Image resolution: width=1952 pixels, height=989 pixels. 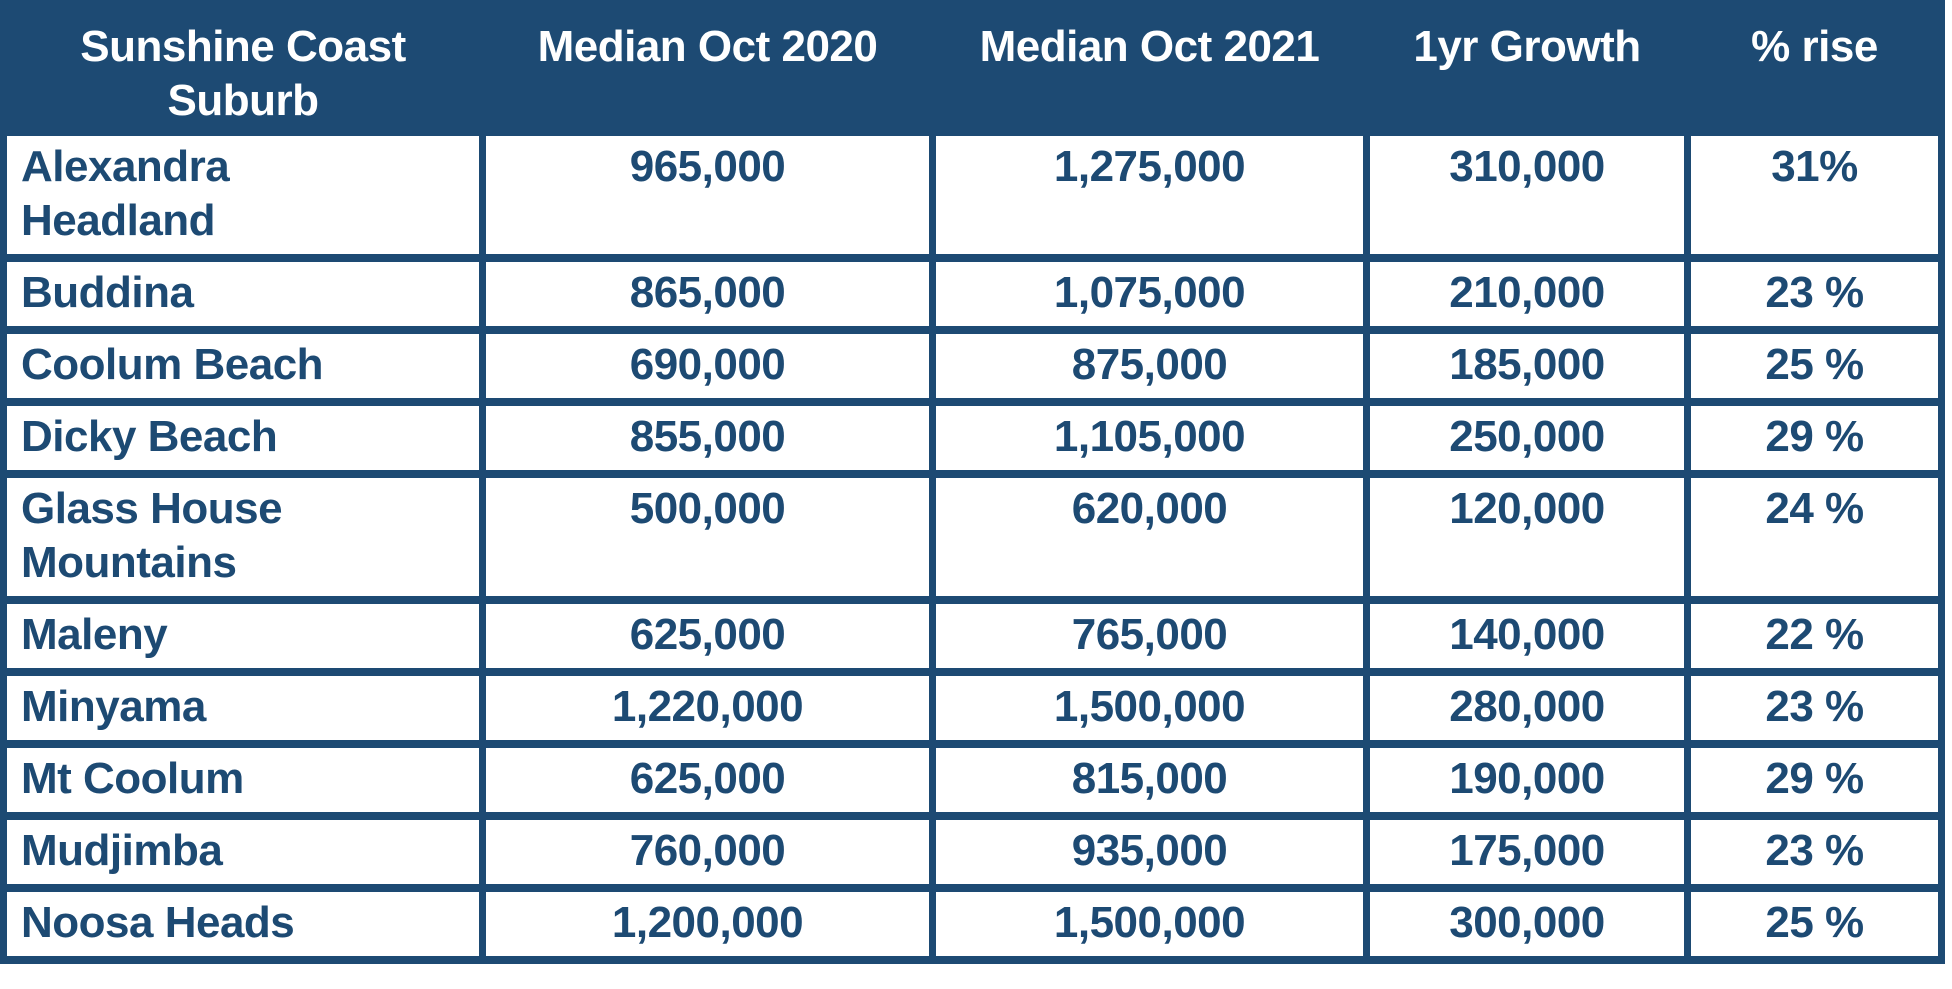 I want to click on table-row: Mudjimba 760,000 935,000 175,000 23 %, so click(x=972, y=852).